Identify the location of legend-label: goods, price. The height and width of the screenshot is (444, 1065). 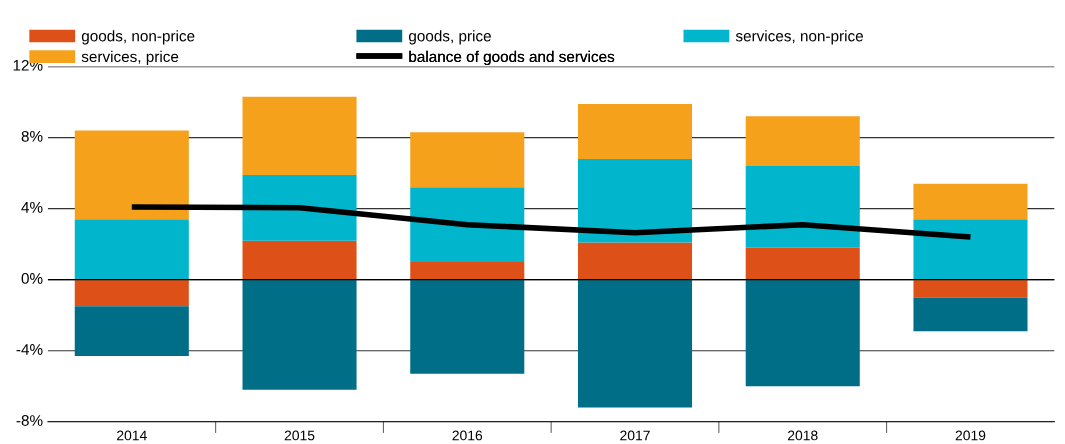
(450, 37).